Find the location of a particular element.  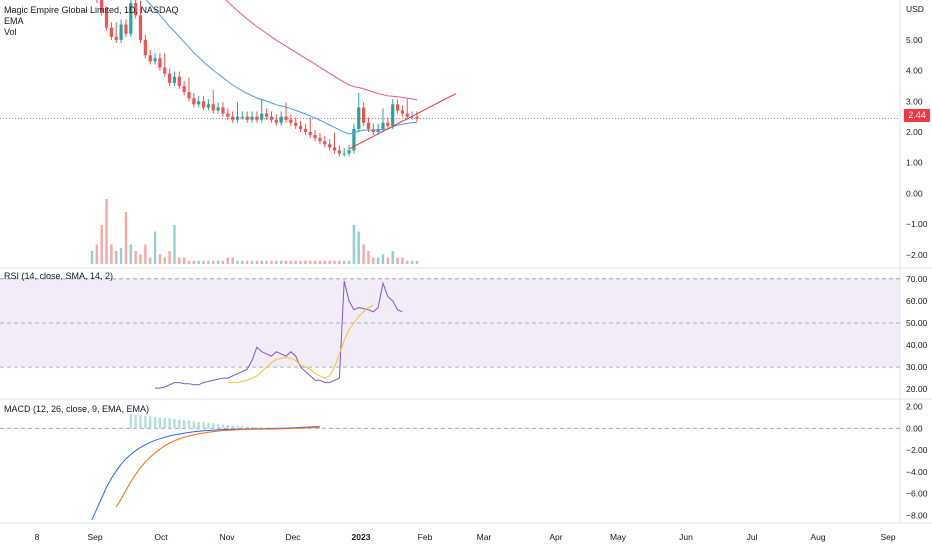

price-tick-label: 1.00 is located at coordinates (914, 163).